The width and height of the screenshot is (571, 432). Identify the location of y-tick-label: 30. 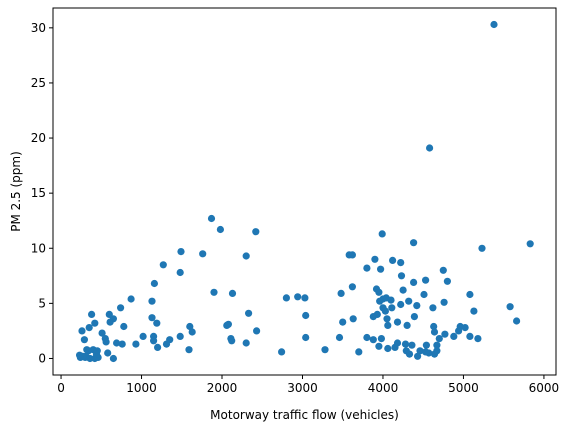
(38, 28).